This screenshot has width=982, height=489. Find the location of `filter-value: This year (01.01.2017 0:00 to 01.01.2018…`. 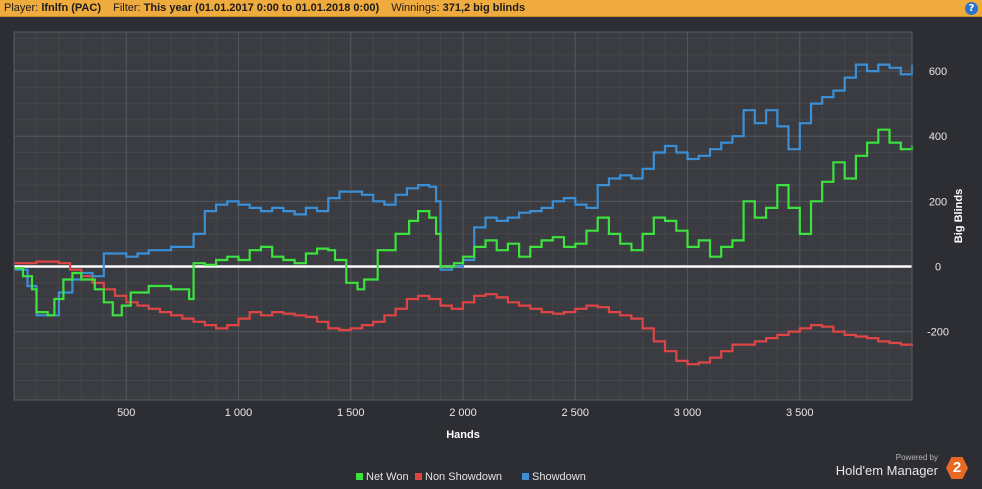

filter-value: This year (01.01.2017 0:00 to 01.01.2018… is located at coordinates (261, 8).